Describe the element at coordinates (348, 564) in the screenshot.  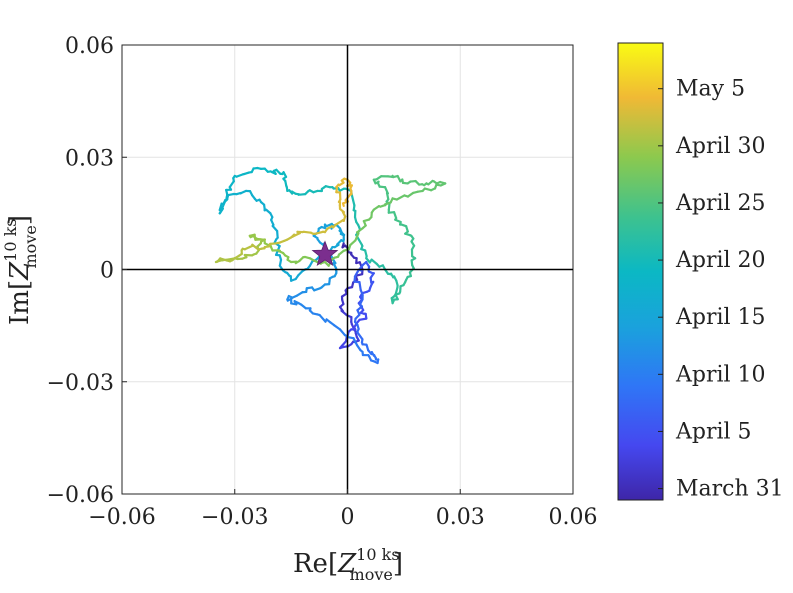
I see `svg-text: Re[Z10 ksmove]` at that location.